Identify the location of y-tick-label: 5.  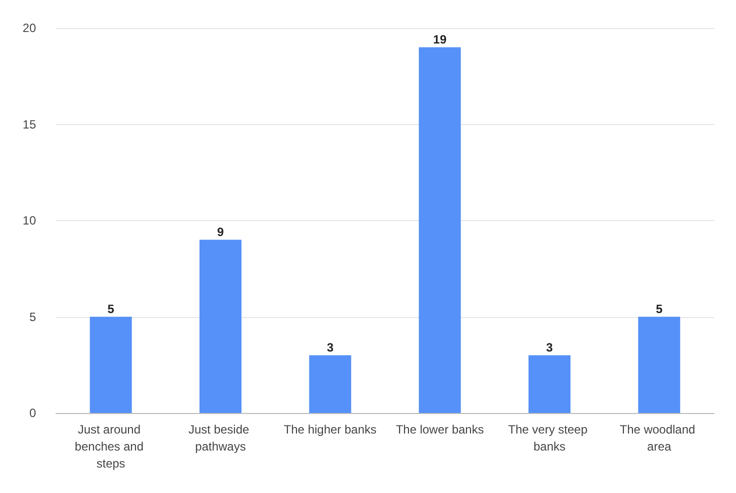
(32, 317).